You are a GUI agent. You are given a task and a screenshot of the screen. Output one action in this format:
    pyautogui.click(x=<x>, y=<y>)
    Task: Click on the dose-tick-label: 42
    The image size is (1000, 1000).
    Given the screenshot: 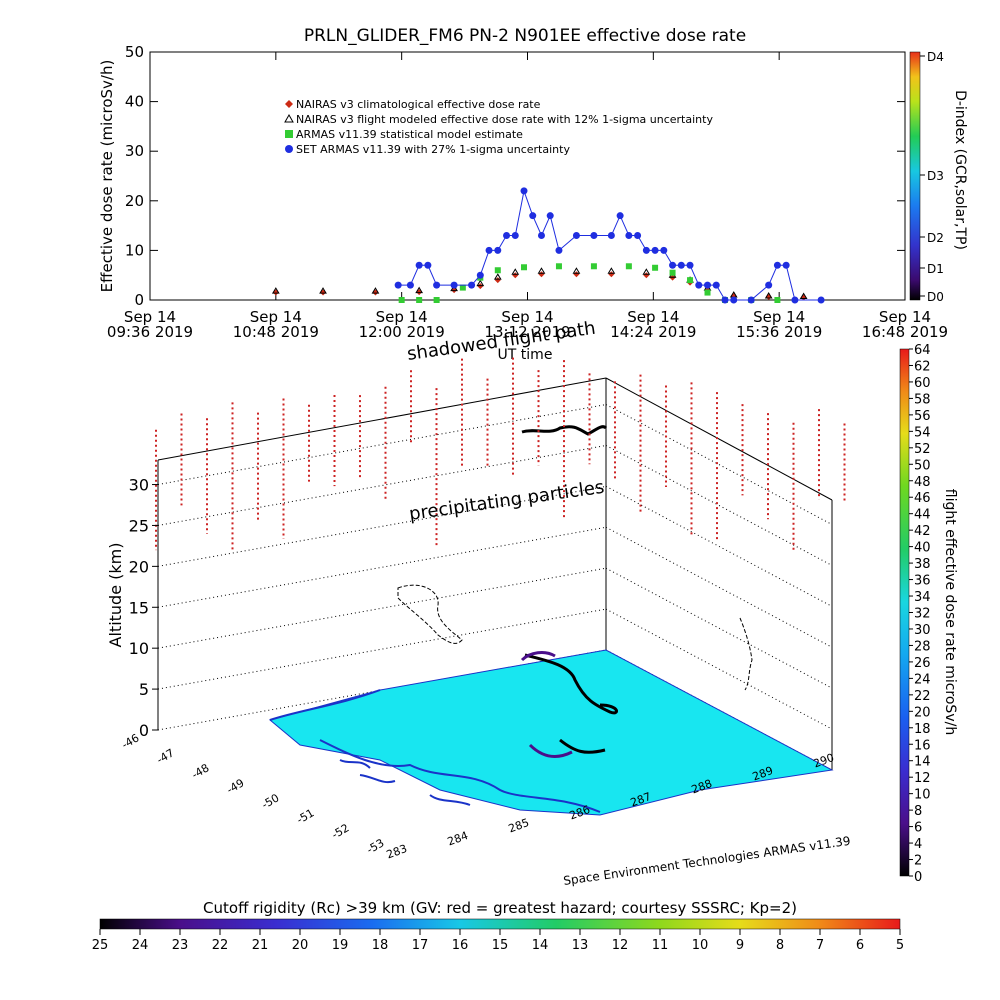 What is the action you would take?
    pyautogui.click(x=922, y=531)
    